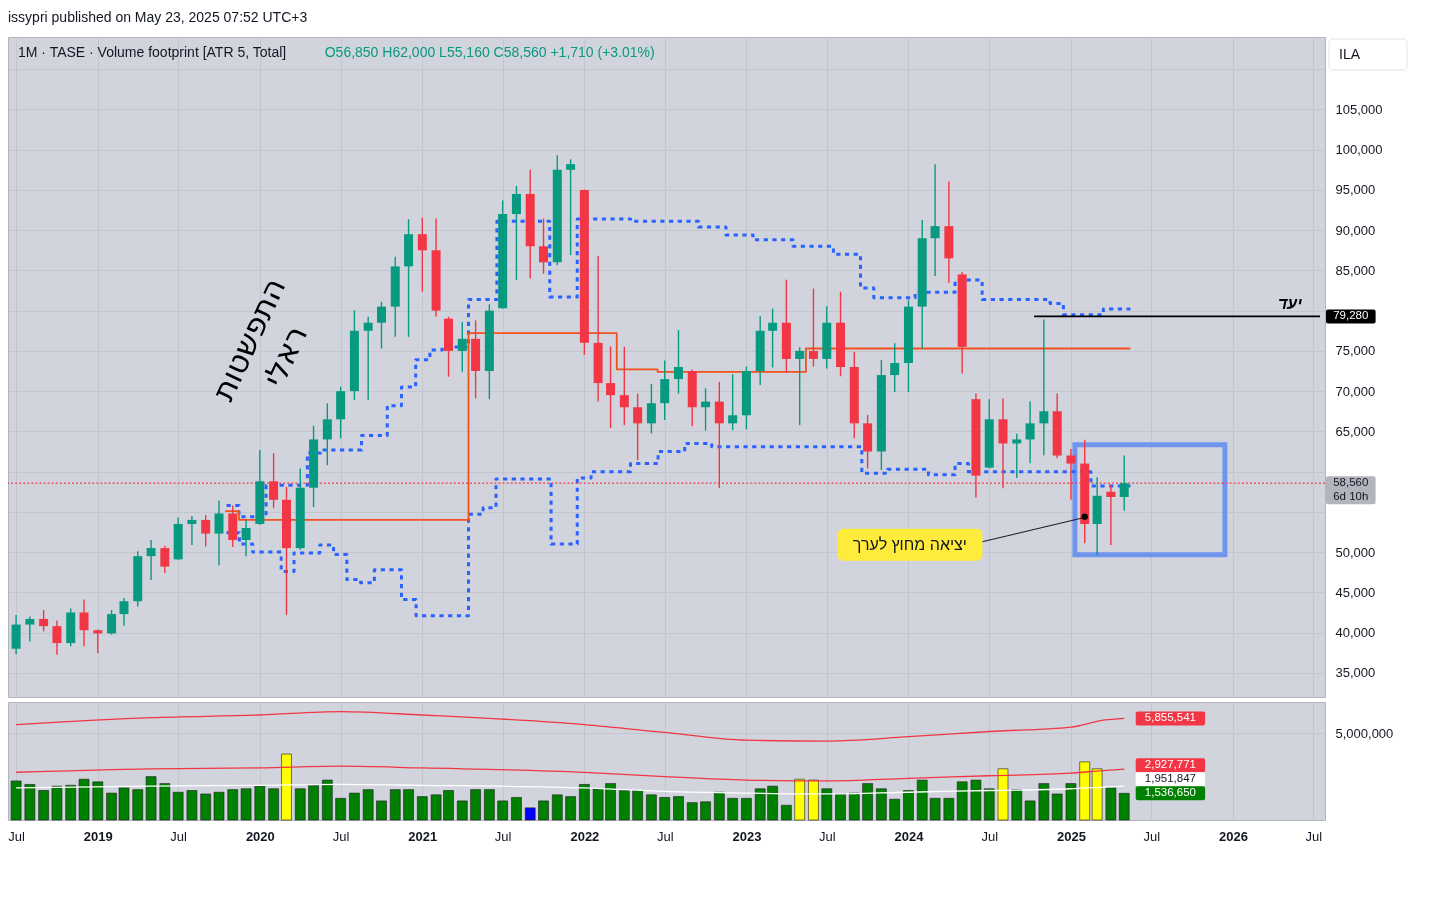  What do you see at coordinates (1355, 391) in the screenshot?
I see `y-tick-label: 70,000` at bounding box center [1355, 391].